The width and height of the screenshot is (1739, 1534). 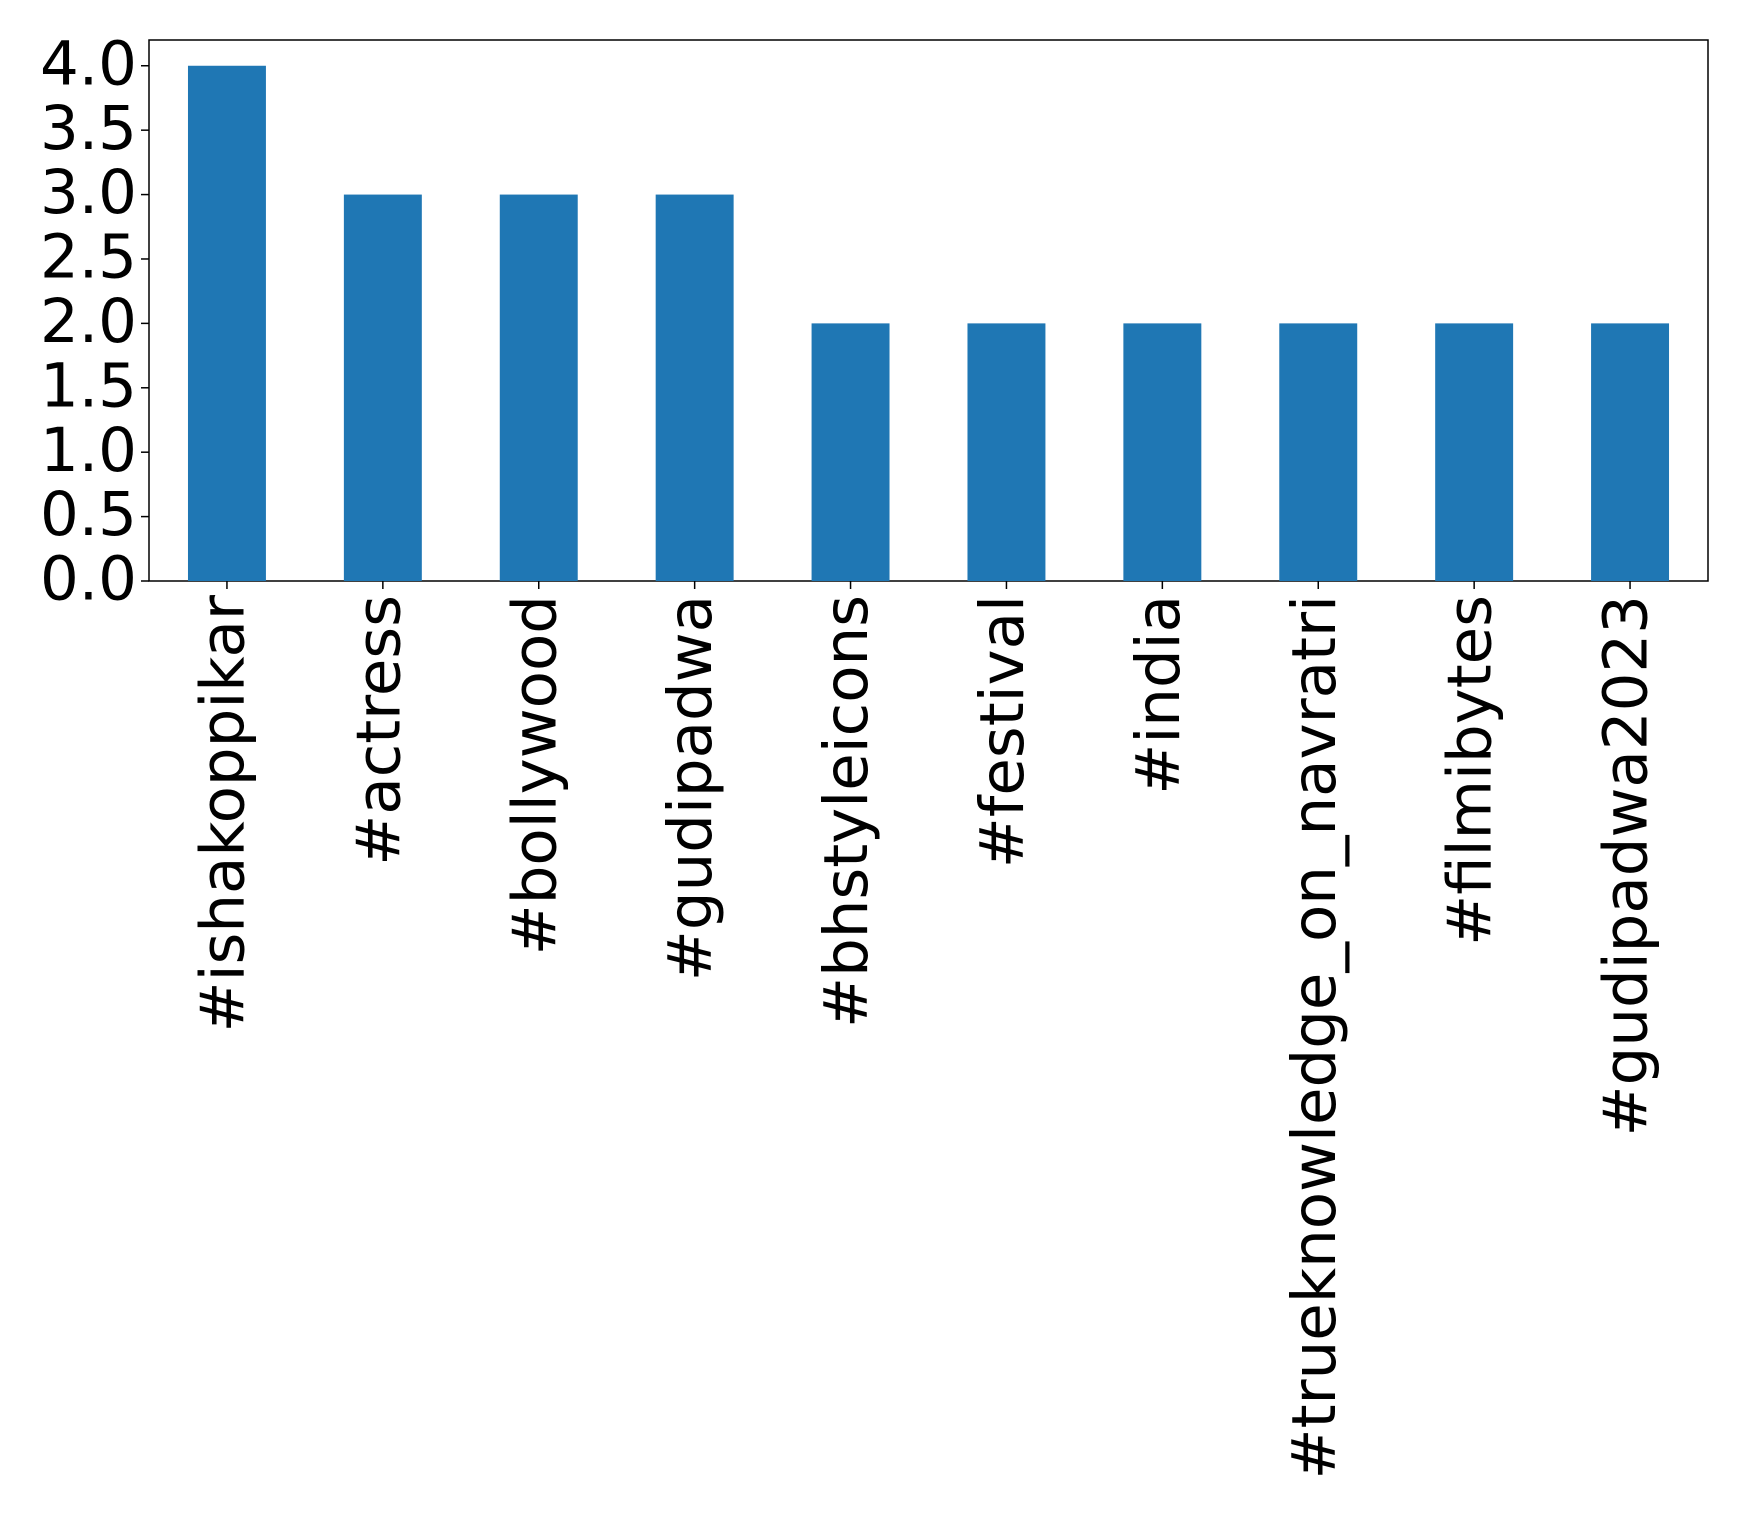 What do you see at coordinates (88, 579) in the screenshot?
I see `y-tick-label: 0.0` at bounding box center [88, 579].